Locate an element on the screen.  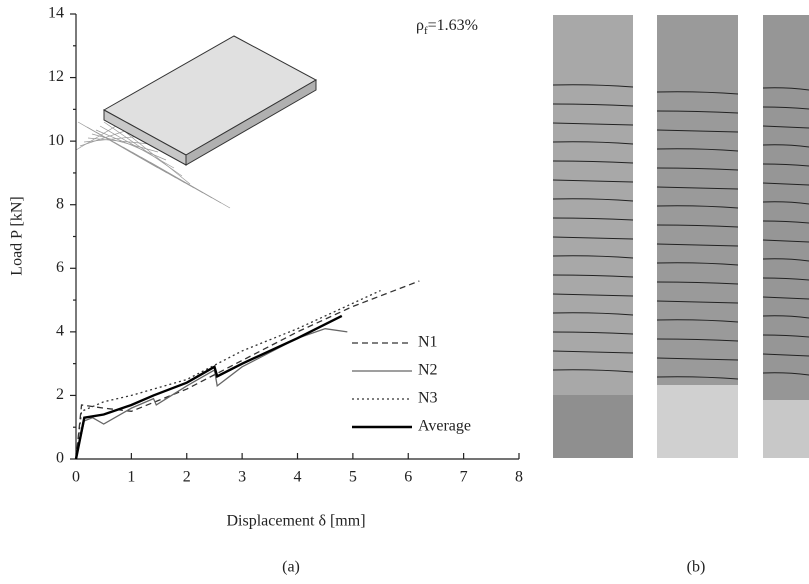
legend-label: N1 is located at coordinates (428, 342).